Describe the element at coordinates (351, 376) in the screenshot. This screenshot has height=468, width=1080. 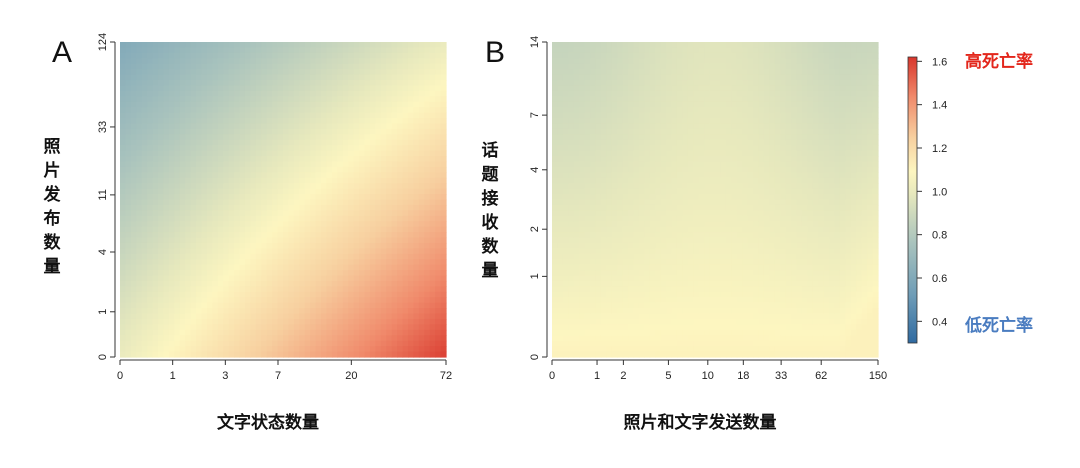
I see `x-tick-label: 20` at that location.